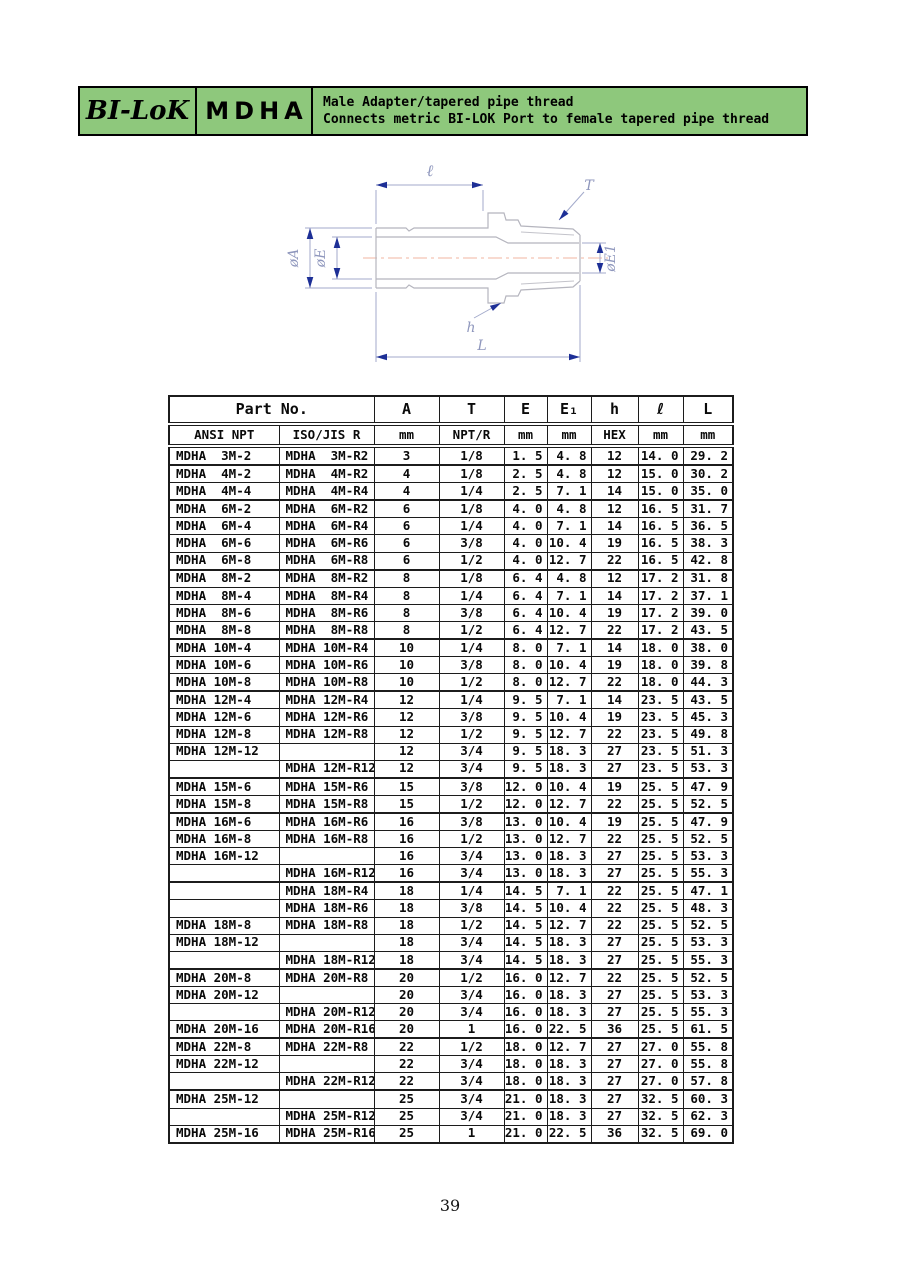 Image resolution: width=900 pixels, height=1273 pixels. What do you see at coordinates (451, 410) in the screenshot?
I see `table-header-row: Part No. A T E E₁ h ℓ L` at bounding box center [451, 410].